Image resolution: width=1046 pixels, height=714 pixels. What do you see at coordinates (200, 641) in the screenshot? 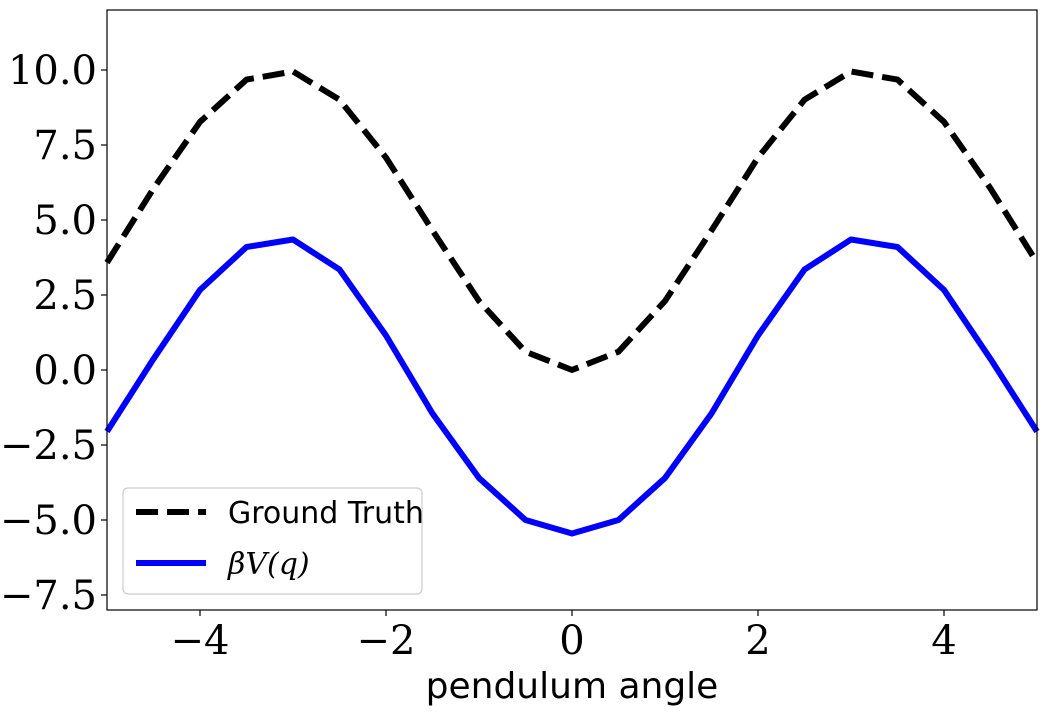
I see `x-tick-label: −4` at bounding box center [200, 641].